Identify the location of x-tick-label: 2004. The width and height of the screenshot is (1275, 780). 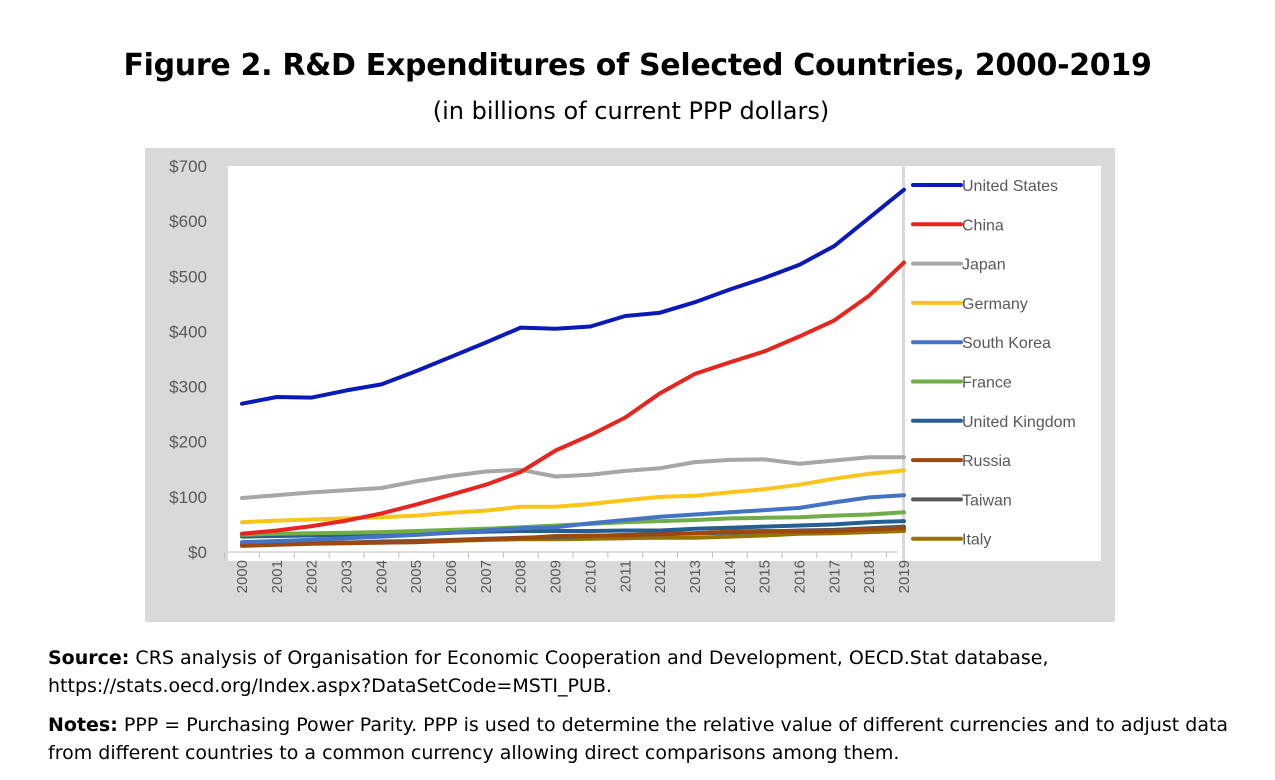
(381, 576).